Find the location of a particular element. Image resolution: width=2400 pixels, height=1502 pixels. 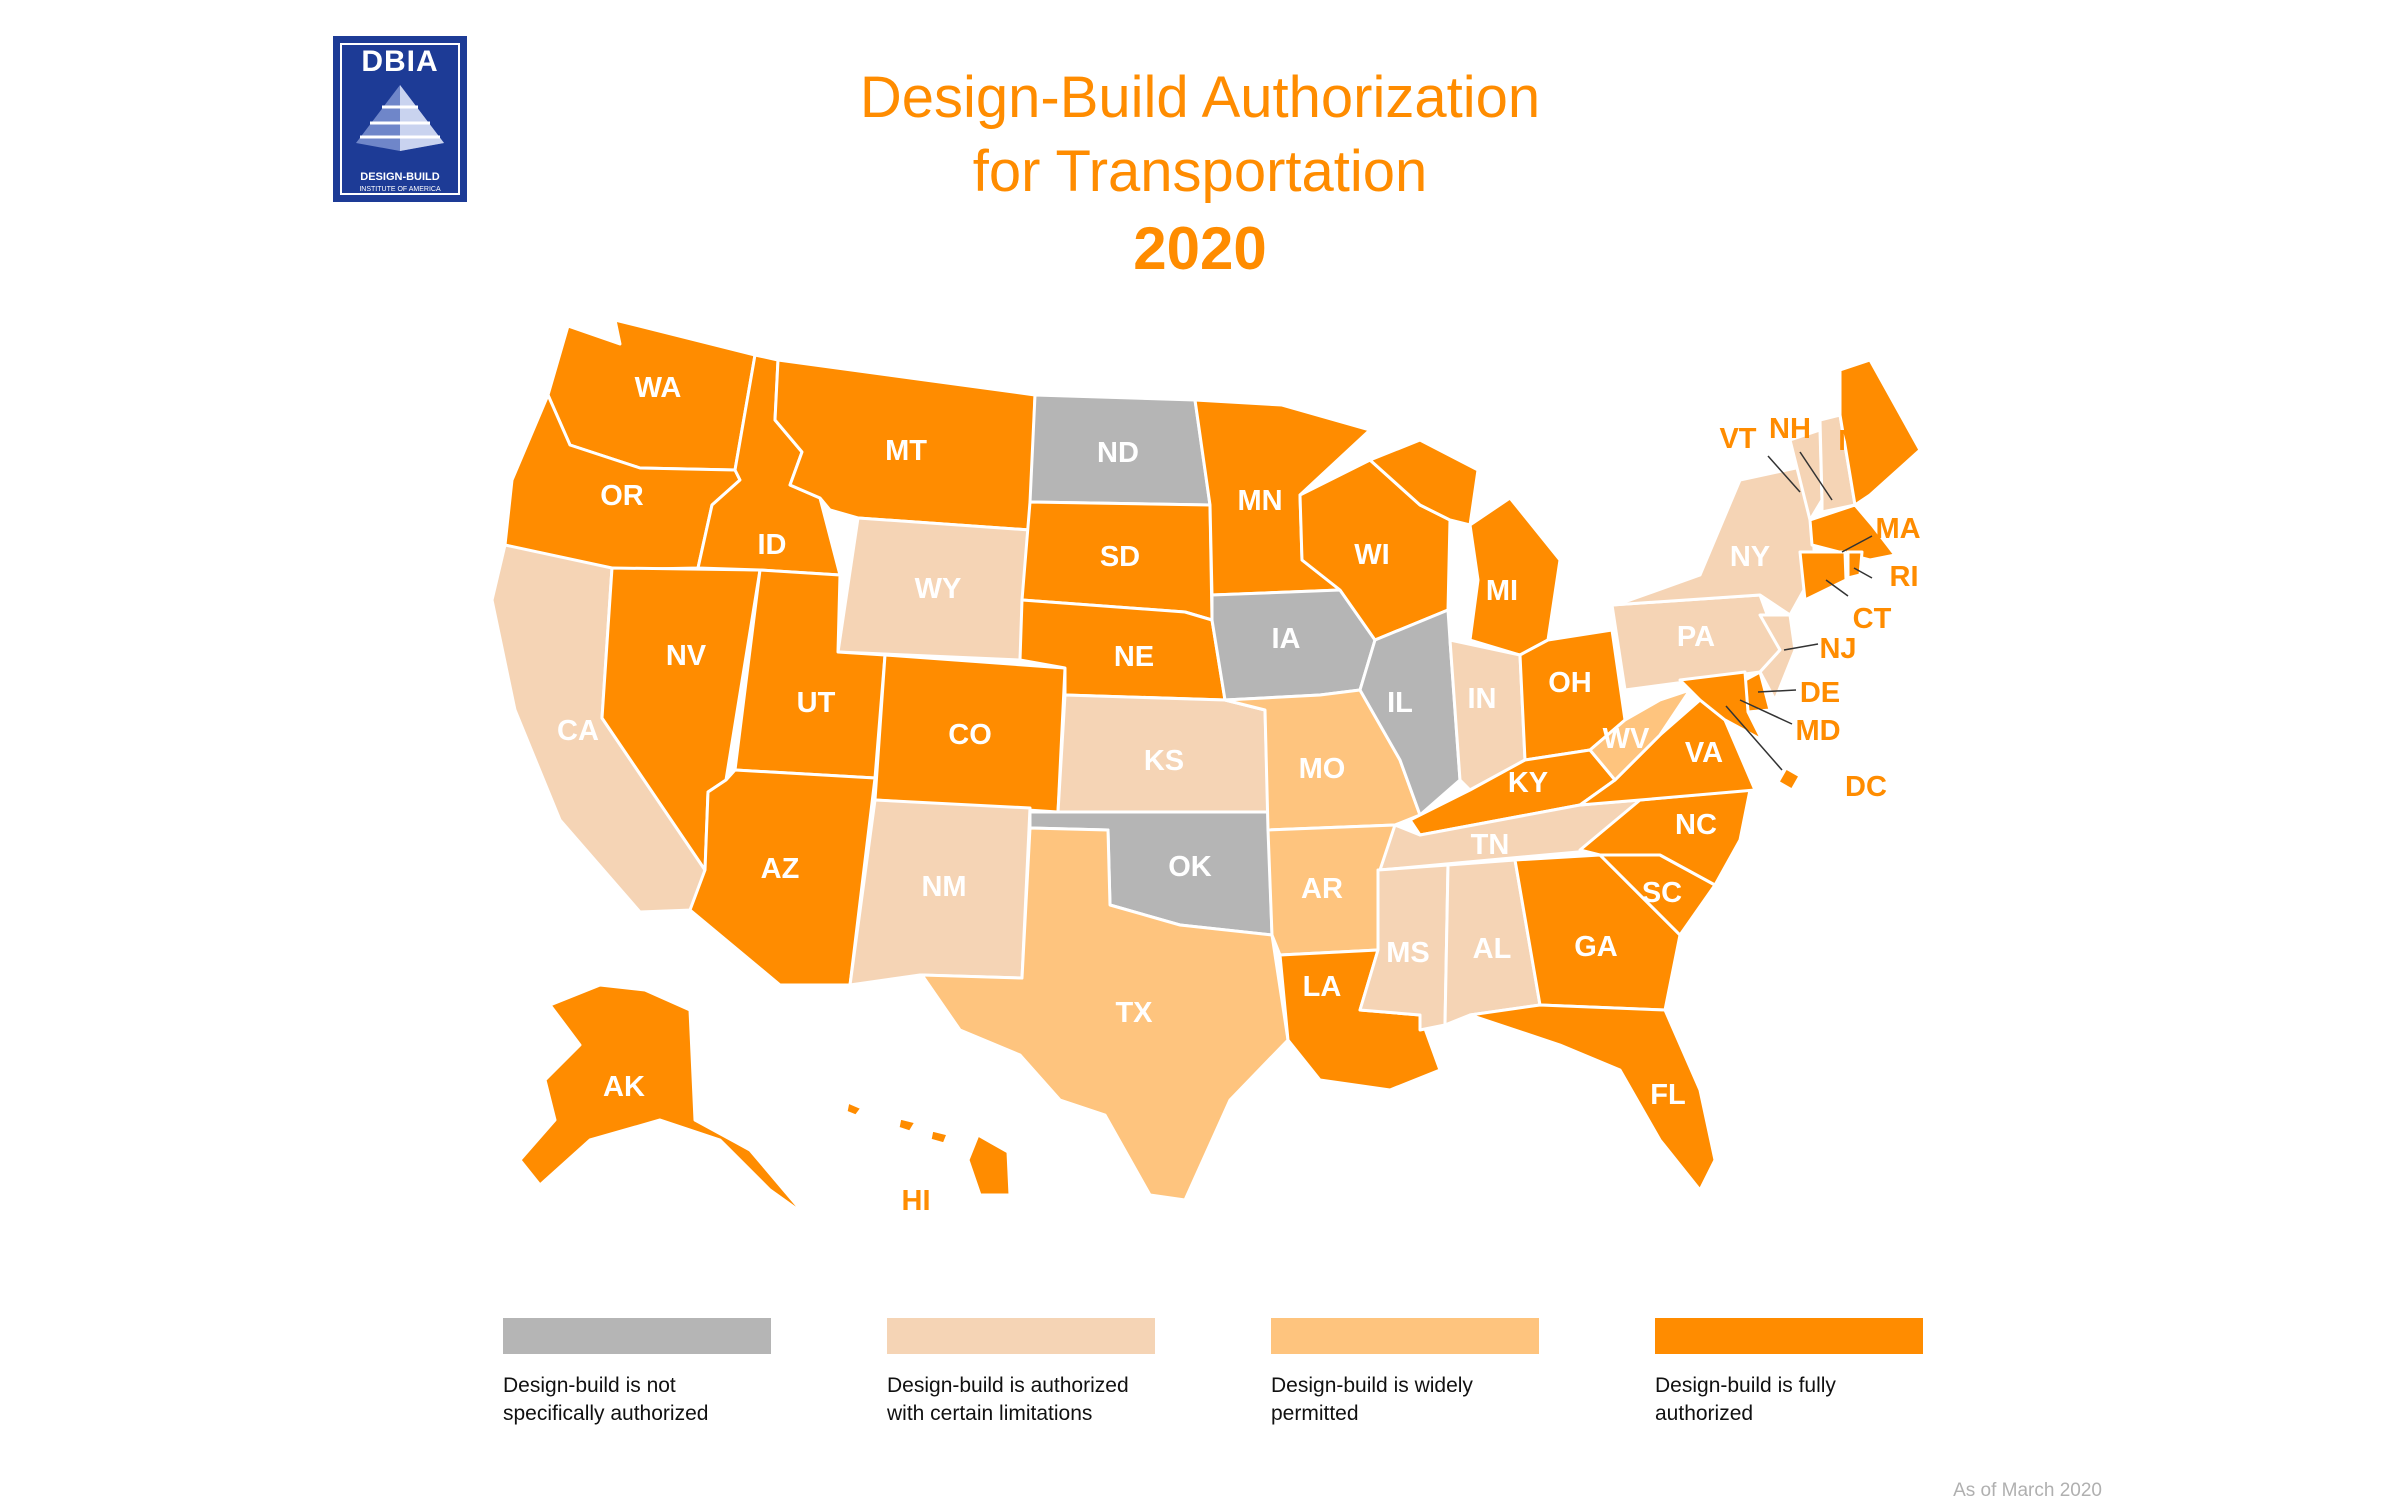

label-ia: IA is located at coordinates (1286, 639).